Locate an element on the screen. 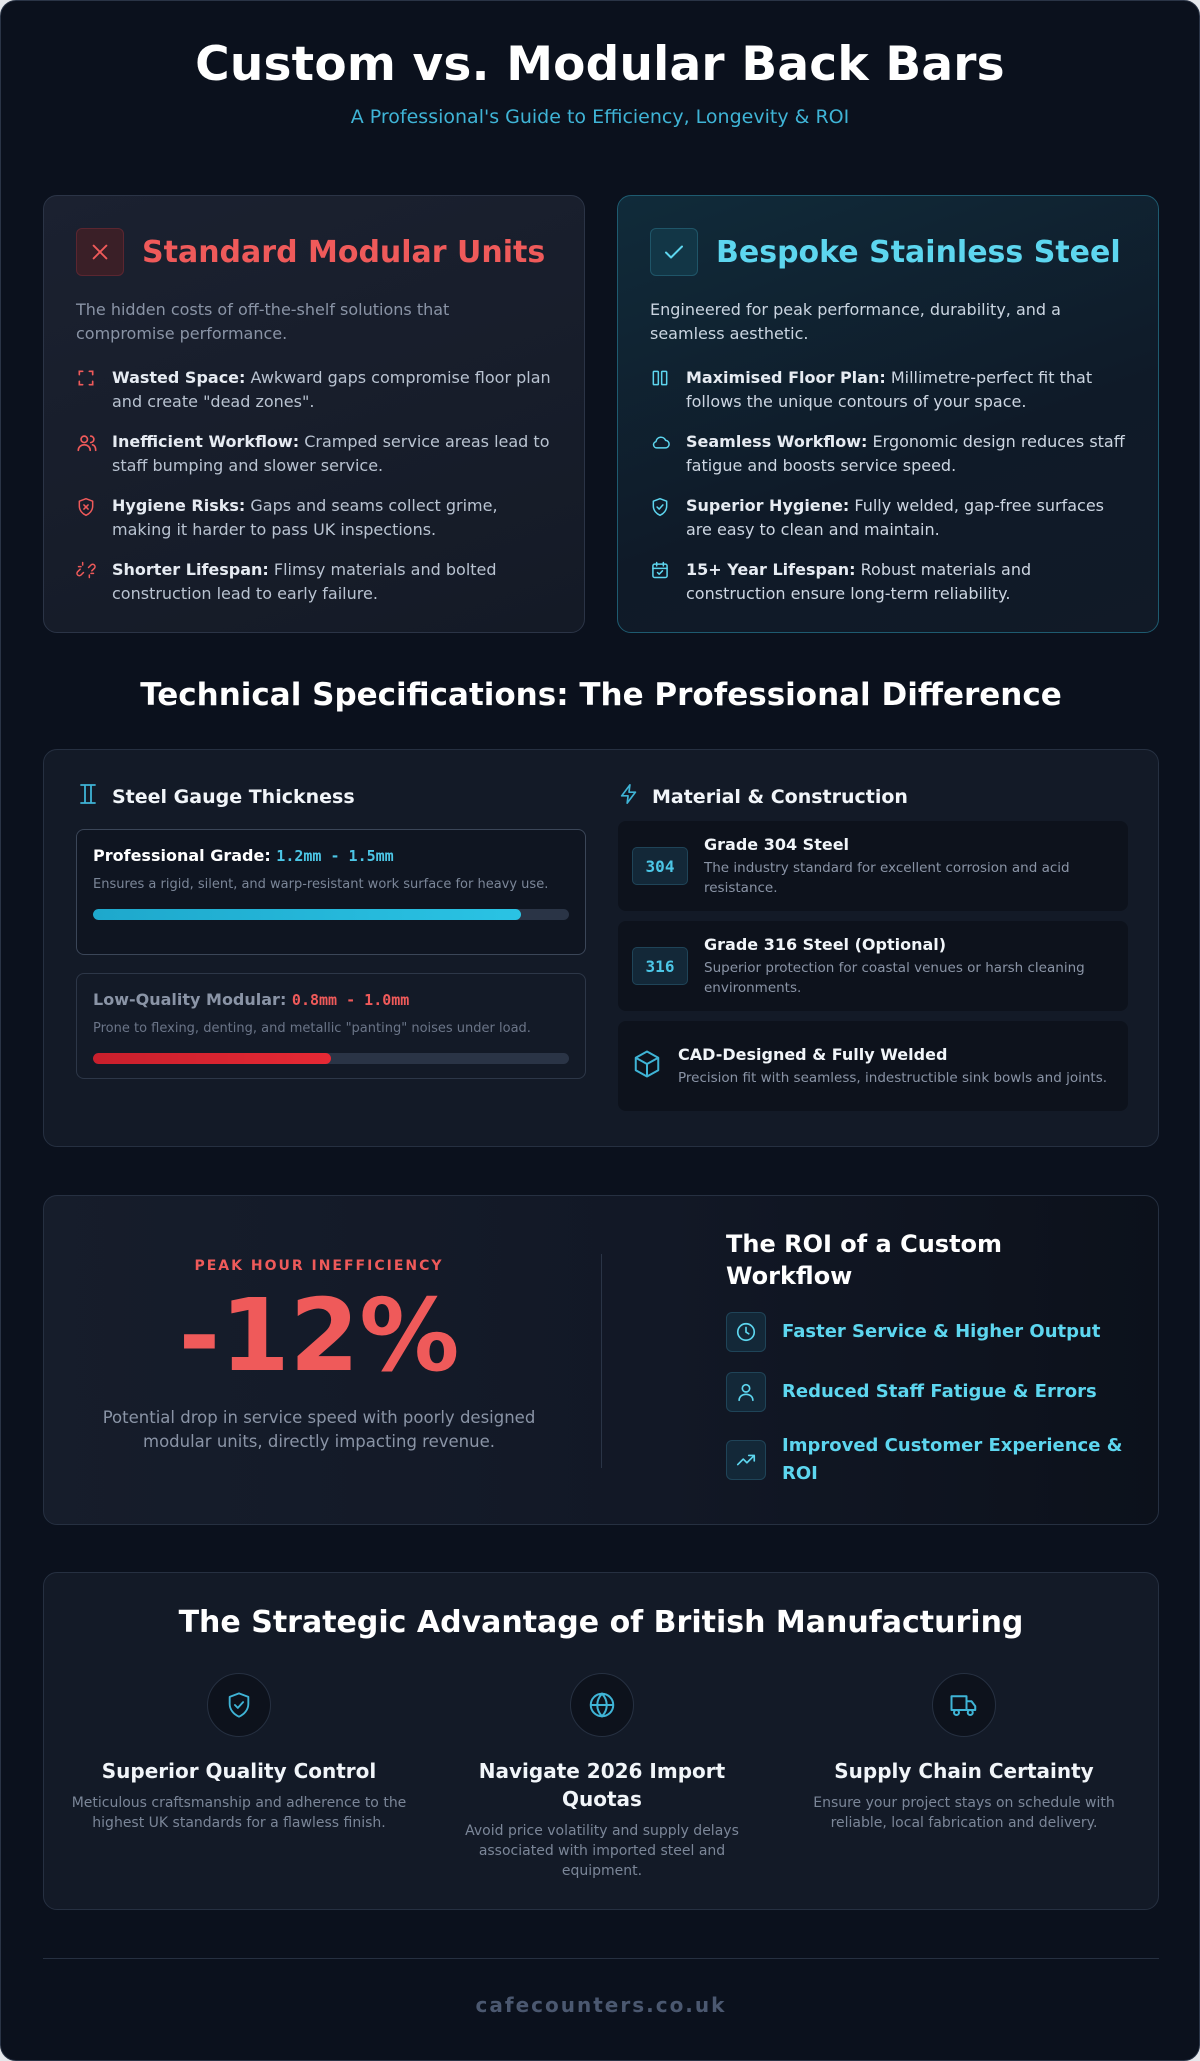 This screenshot has width=1200, height=2061. cloud-icon is located at coordinates (661, 454).